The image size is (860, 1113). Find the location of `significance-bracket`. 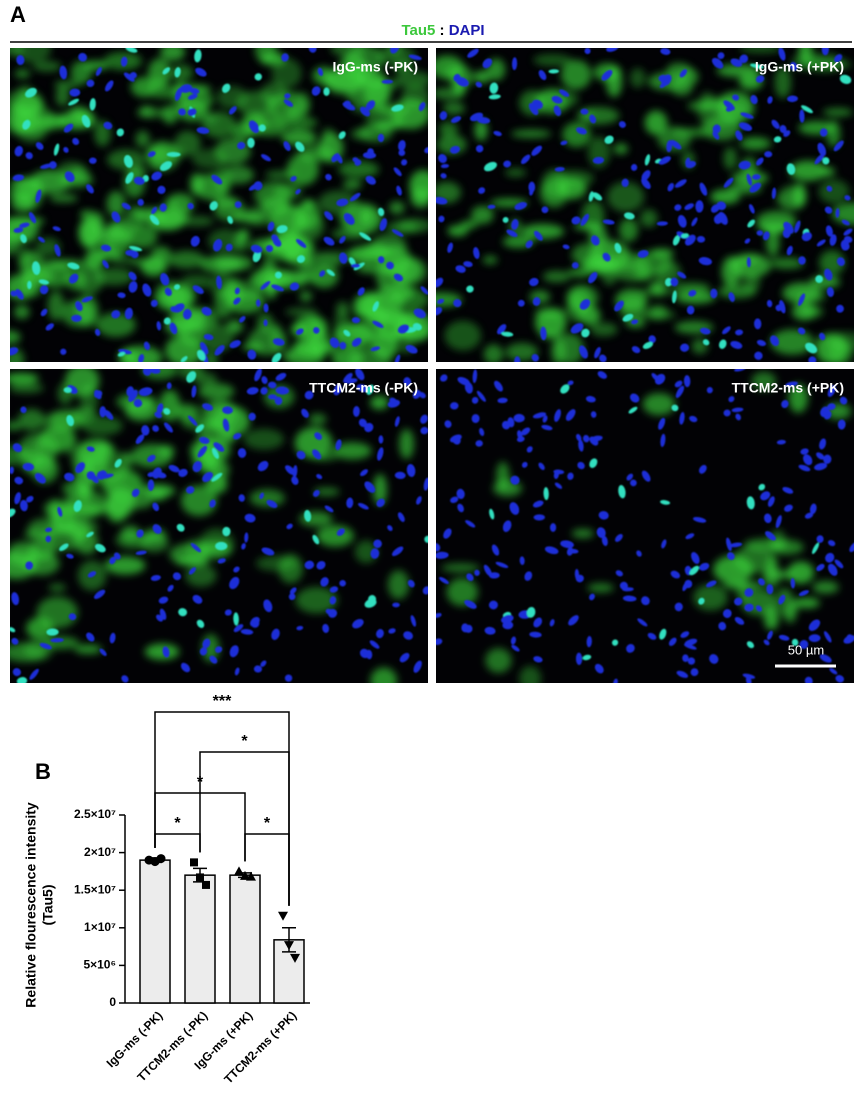

significance-bracket is located at coordinates (267, 869).